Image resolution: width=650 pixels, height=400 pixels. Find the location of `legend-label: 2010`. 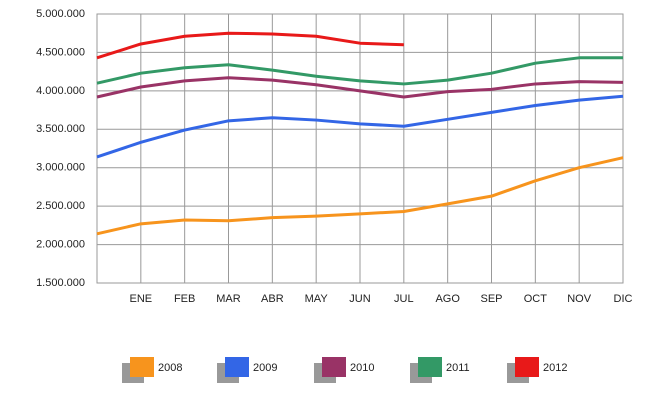

legend-label: 2010 is located at coordinates (362, 368).